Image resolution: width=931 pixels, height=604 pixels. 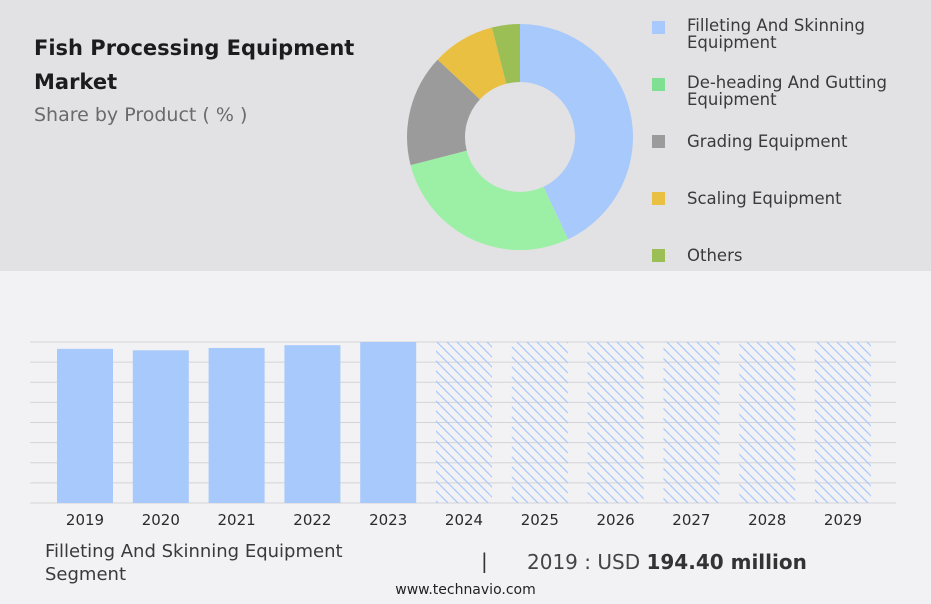 What do you see at coordinates (85, 520) in the screenshot?
I see `x-tick-label: 2019` at bounding box center [85, 520].